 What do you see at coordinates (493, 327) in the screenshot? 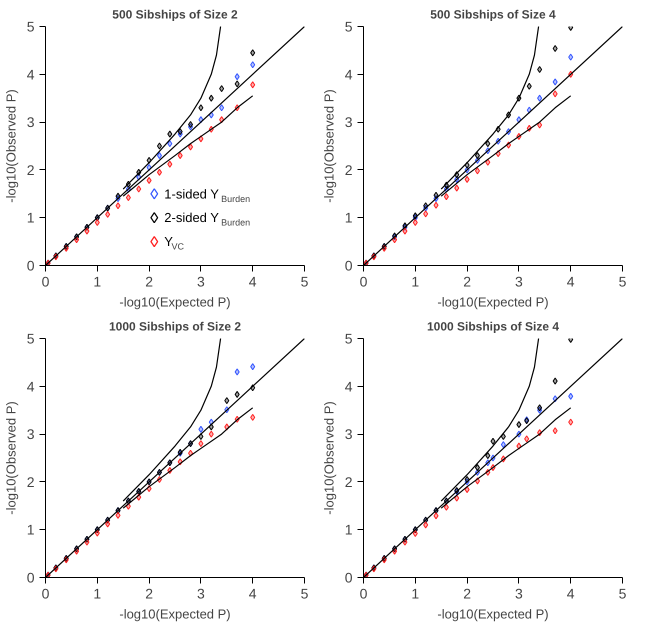
I see `chart-title: 1000 Sibships of Size 4` at bounding box center [493, 327].